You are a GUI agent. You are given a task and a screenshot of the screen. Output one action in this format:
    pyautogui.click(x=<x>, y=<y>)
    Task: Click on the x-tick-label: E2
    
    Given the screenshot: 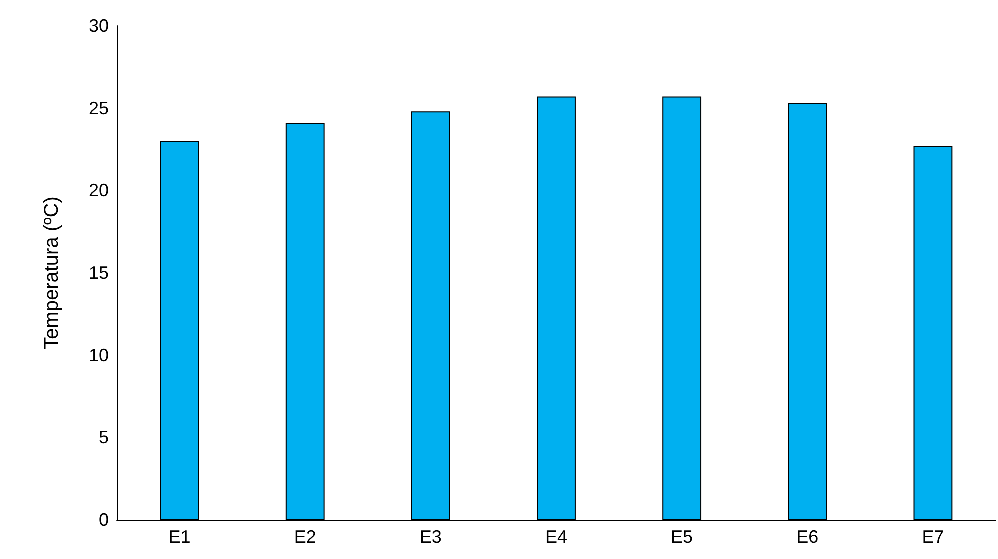 What is the action you would take?
    pyautogui.click(x=305, y=537)
    